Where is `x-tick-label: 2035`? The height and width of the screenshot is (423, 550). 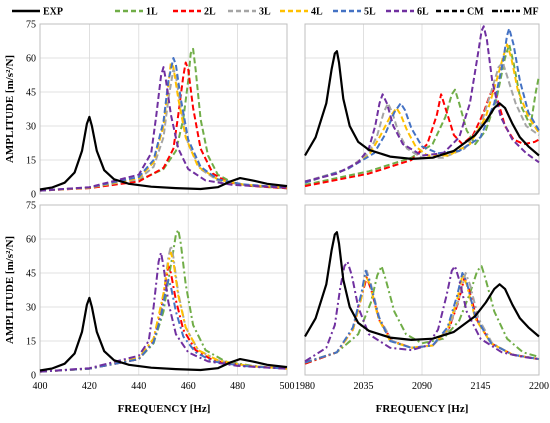
x-tick-label: 2035 is located at coordinates (364, 386).